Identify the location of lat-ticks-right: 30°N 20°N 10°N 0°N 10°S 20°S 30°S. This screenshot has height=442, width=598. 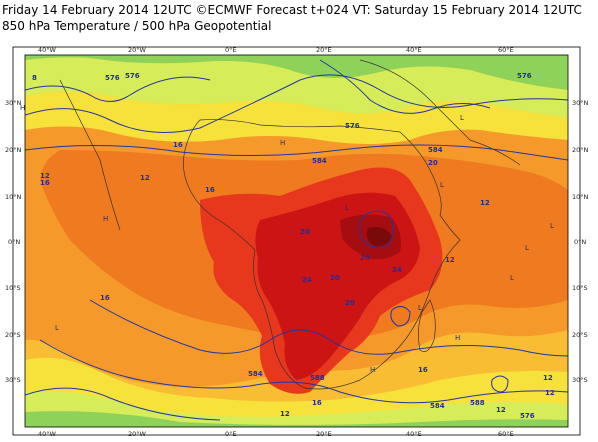
(580, 241).